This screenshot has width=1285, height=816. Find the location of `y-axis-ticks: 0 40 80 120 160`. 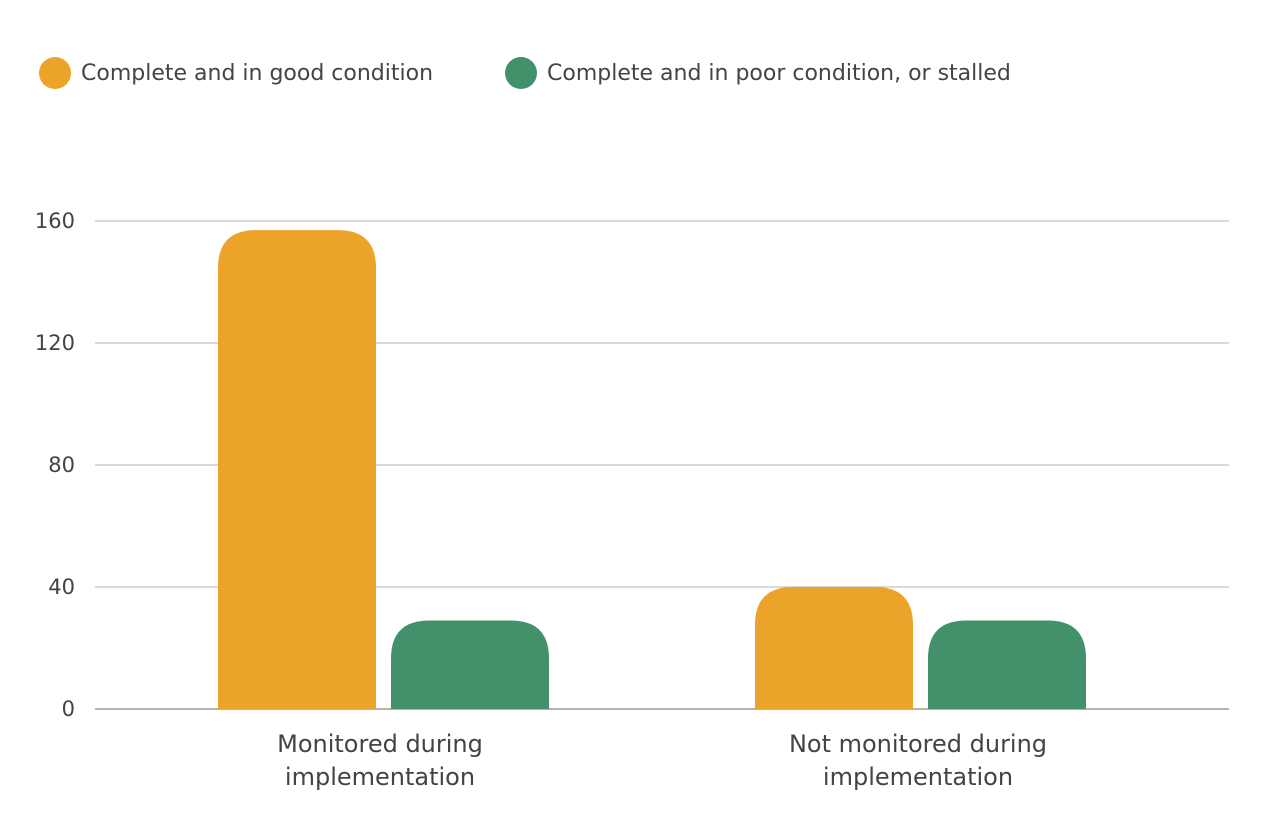

y-axis-ticks: 0 40 80 120 160 is located at coordinates (55, 465).